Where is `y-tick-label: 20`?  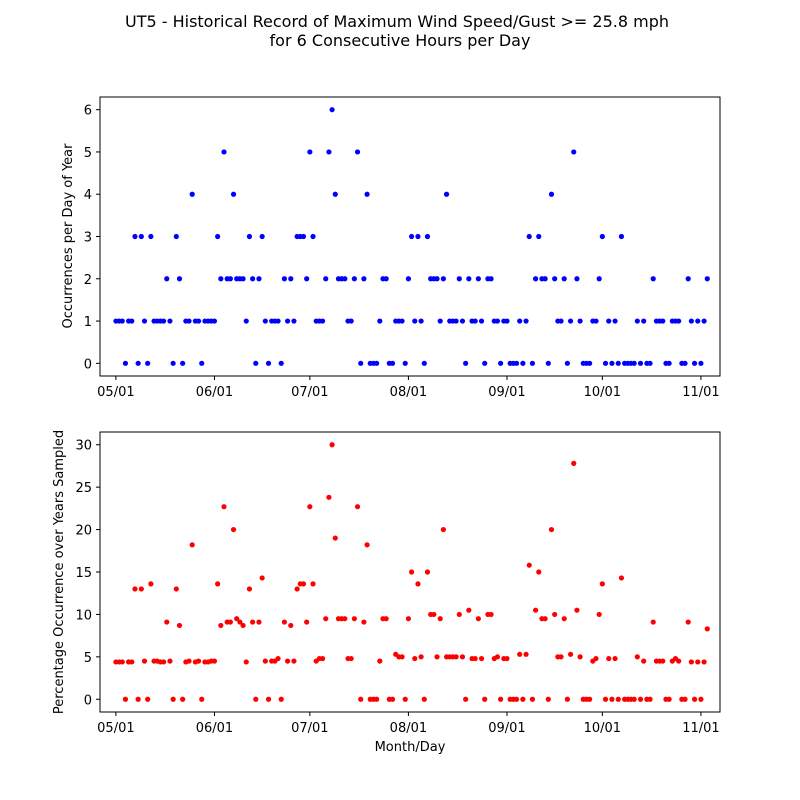
y-tick-label: 20 is located at coordinates (83, 531).